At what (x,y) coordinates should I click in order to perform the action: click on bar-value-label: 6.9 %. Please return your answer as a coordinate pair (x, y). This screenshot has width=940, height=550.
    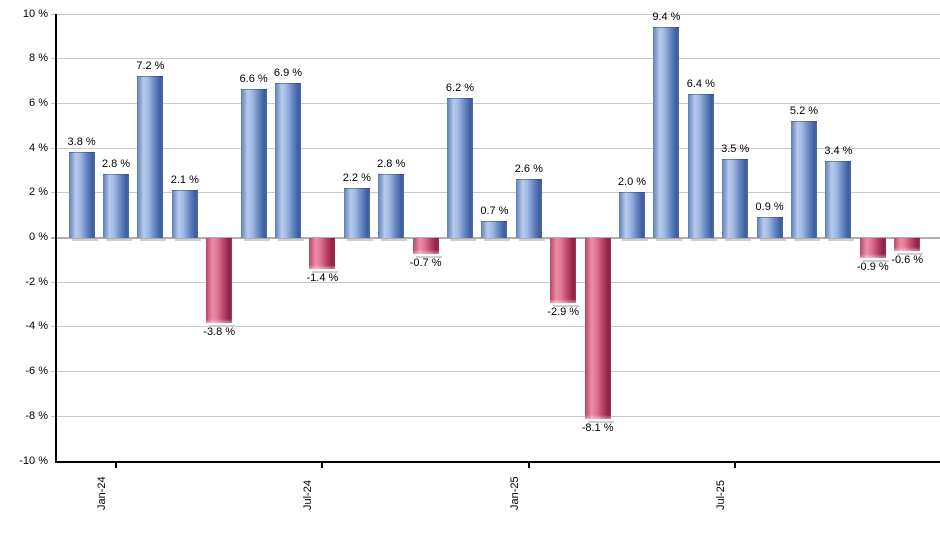
    Looking at the image, I should click on (288, 72).